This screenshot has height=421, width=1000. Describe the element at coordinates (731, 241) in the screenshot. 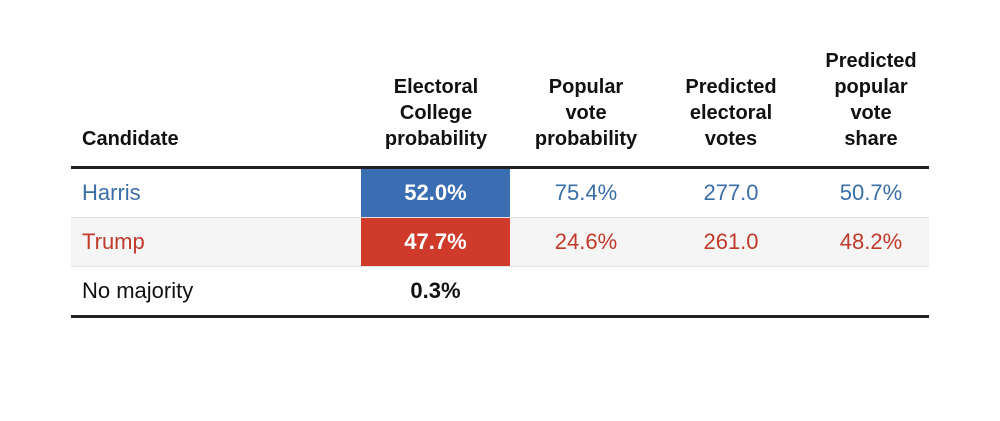

I see `predicted-electoral-votes-cell: 261.0` at that location.